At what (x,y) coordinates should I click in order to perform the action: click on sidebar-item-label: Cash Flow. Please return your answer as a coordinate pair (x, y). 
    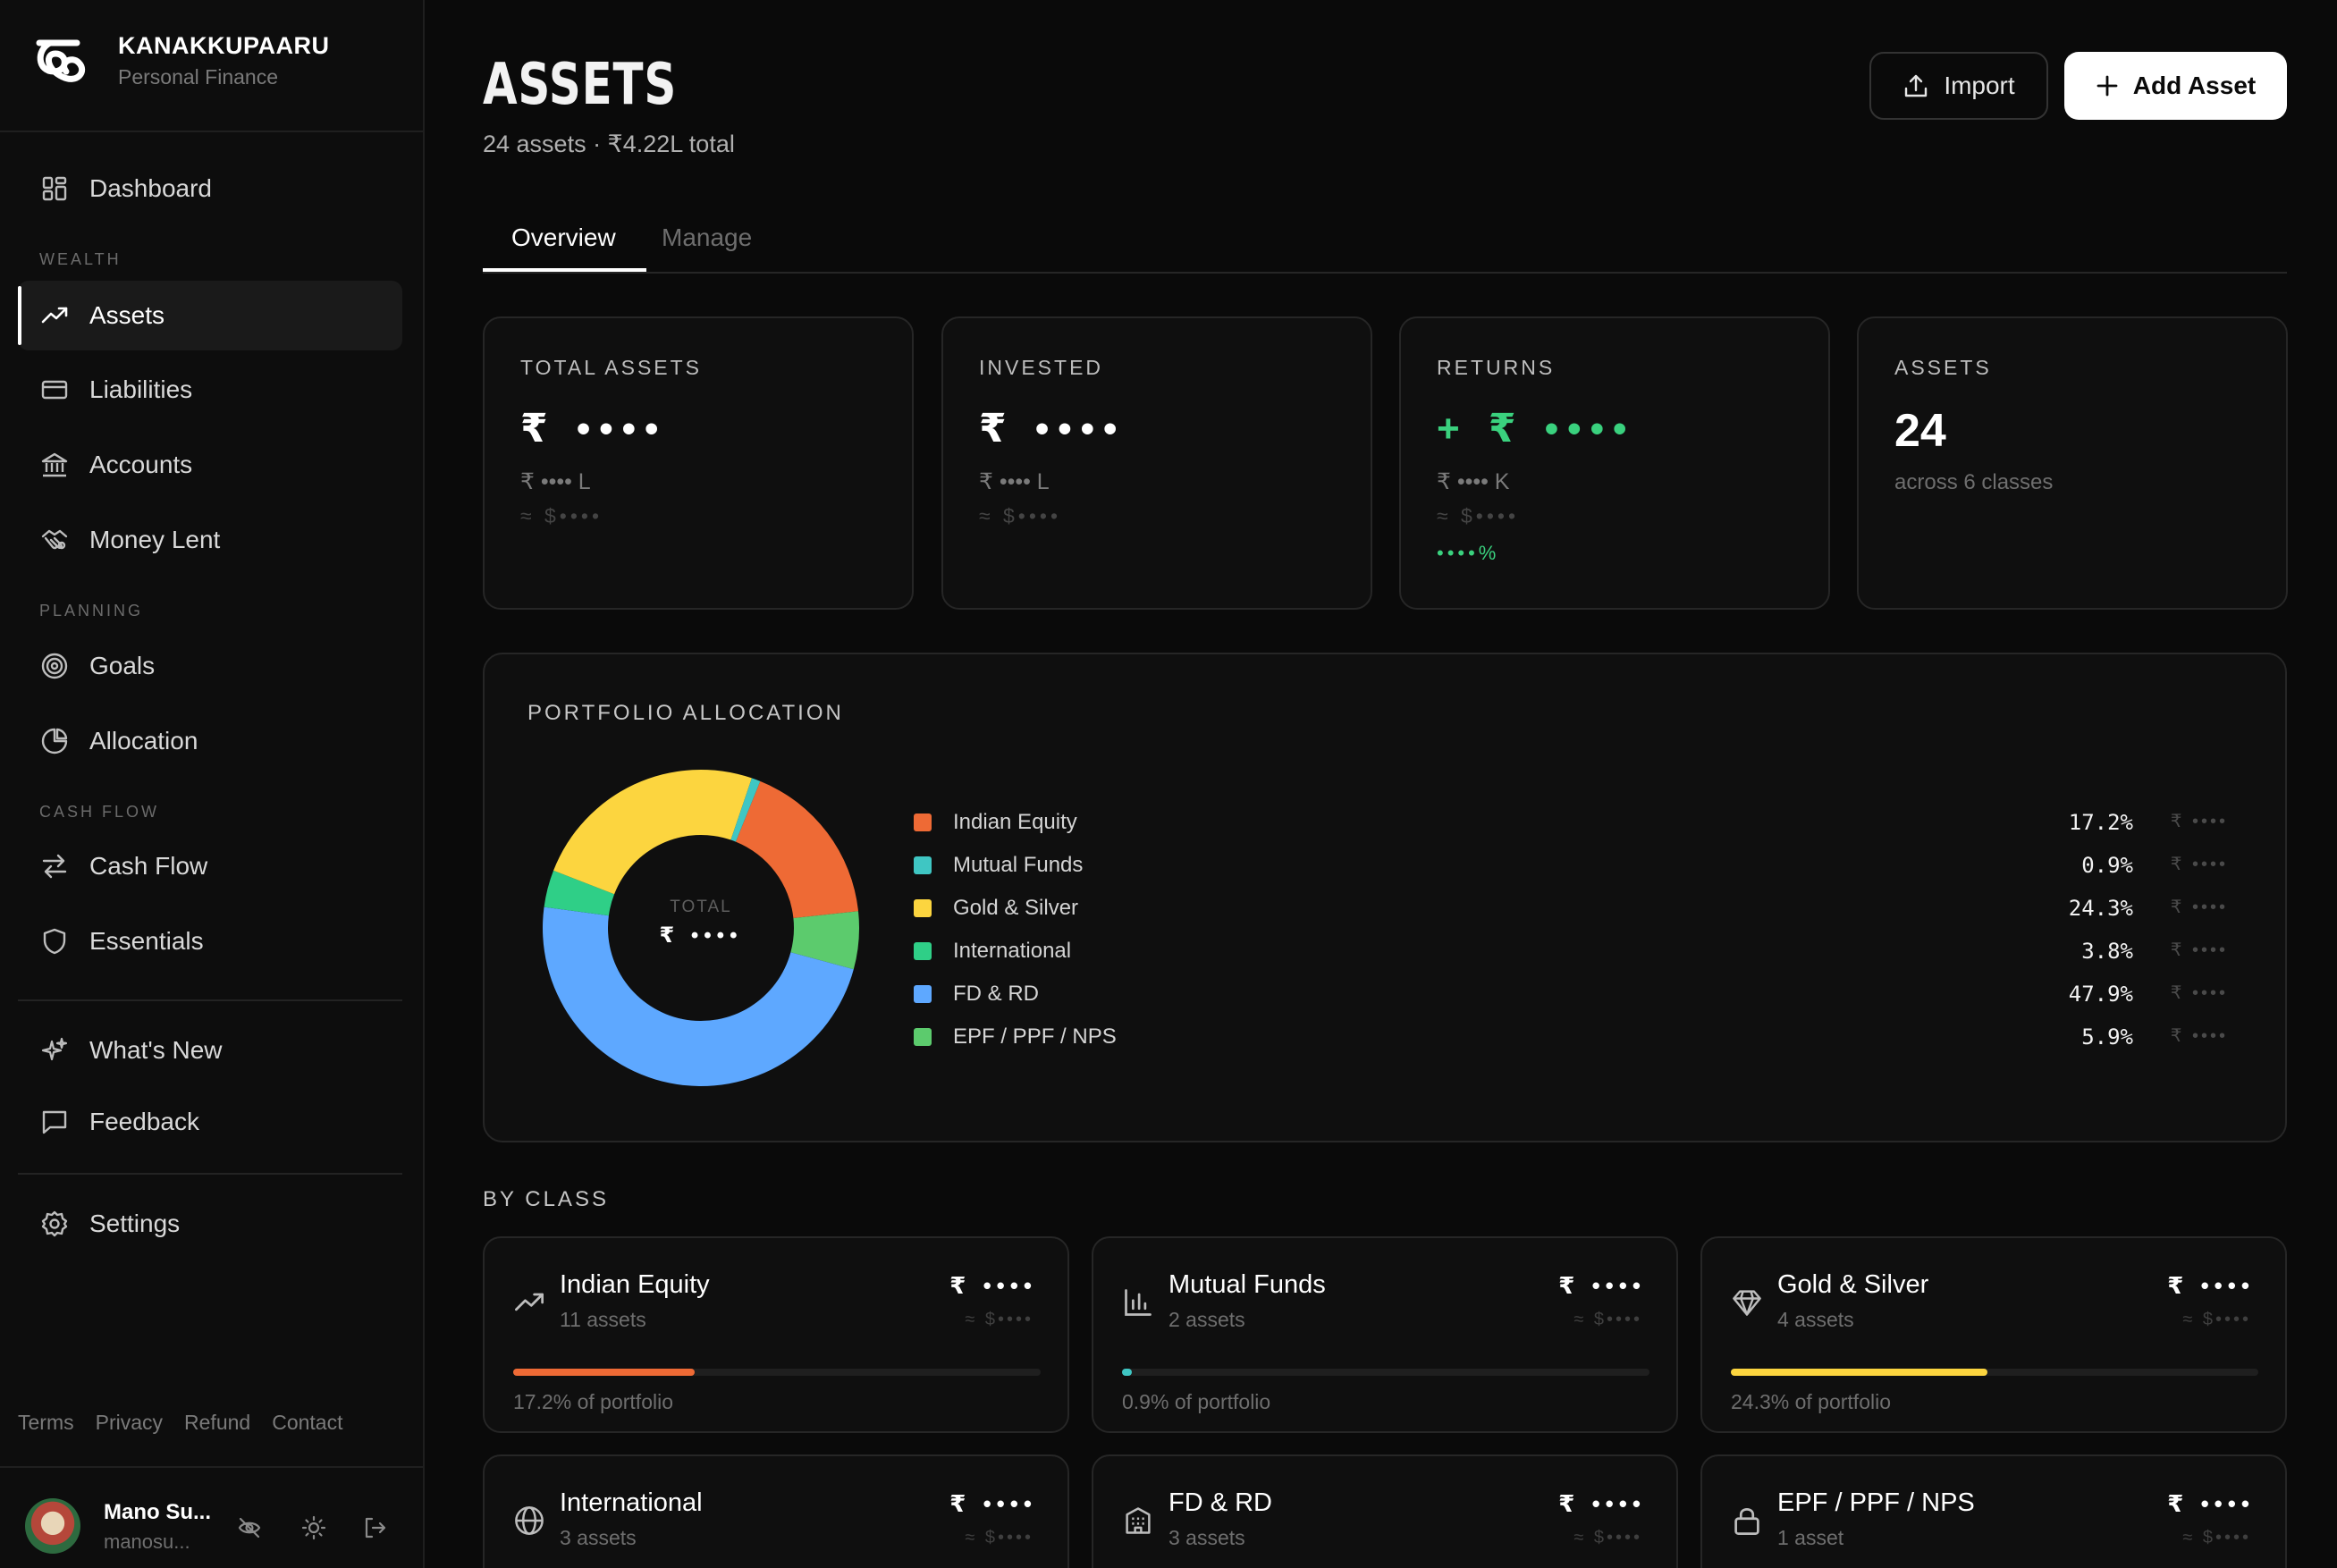
    Looking at the image, I should click on (148, 866).